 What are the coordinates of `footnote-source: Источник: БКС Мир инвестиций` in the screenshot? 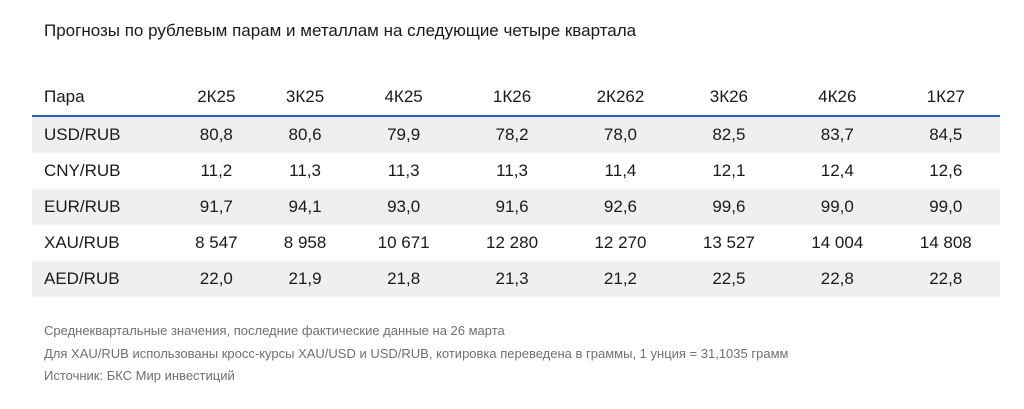 It's located at (139, 375).